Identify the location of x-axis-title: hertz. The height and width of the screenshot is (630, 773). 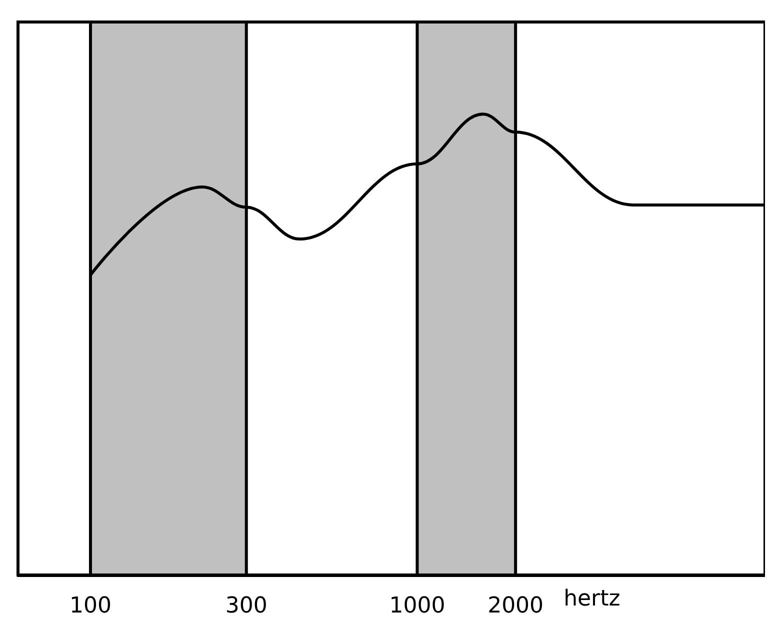
(592, 599).